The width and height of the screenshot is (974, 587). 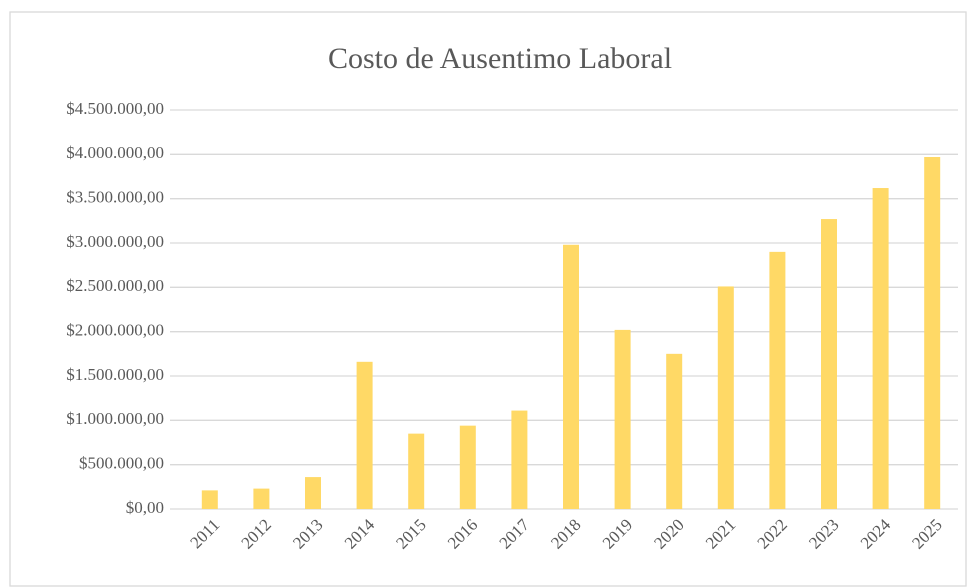 I want to click on y-tick-label: $1.500.000,00, so click(x=115, y=374).